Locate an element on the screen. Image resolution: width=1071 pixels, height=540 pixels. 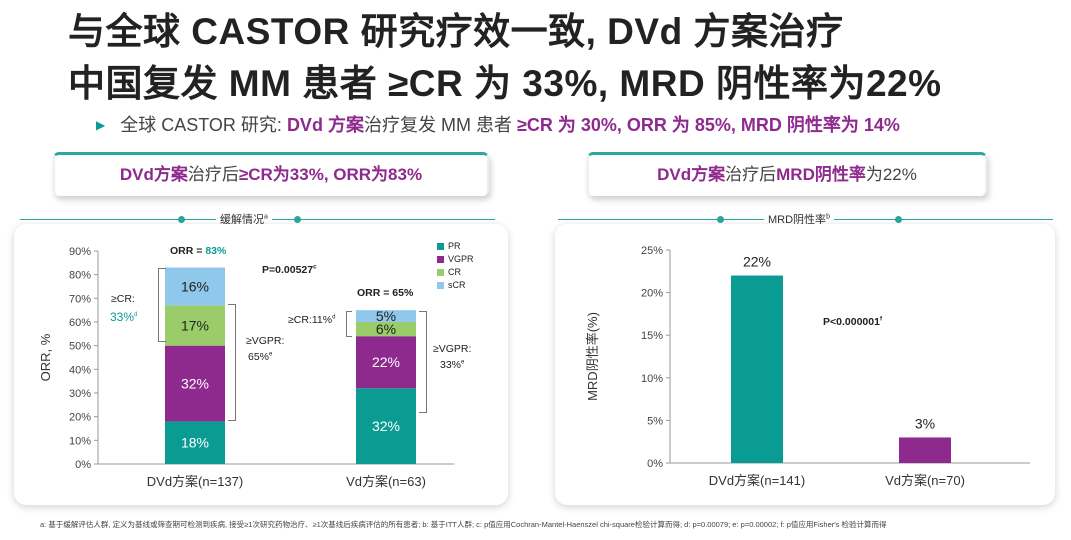
p-value-left: P=0.00527c is located at coordinates (289, 270).